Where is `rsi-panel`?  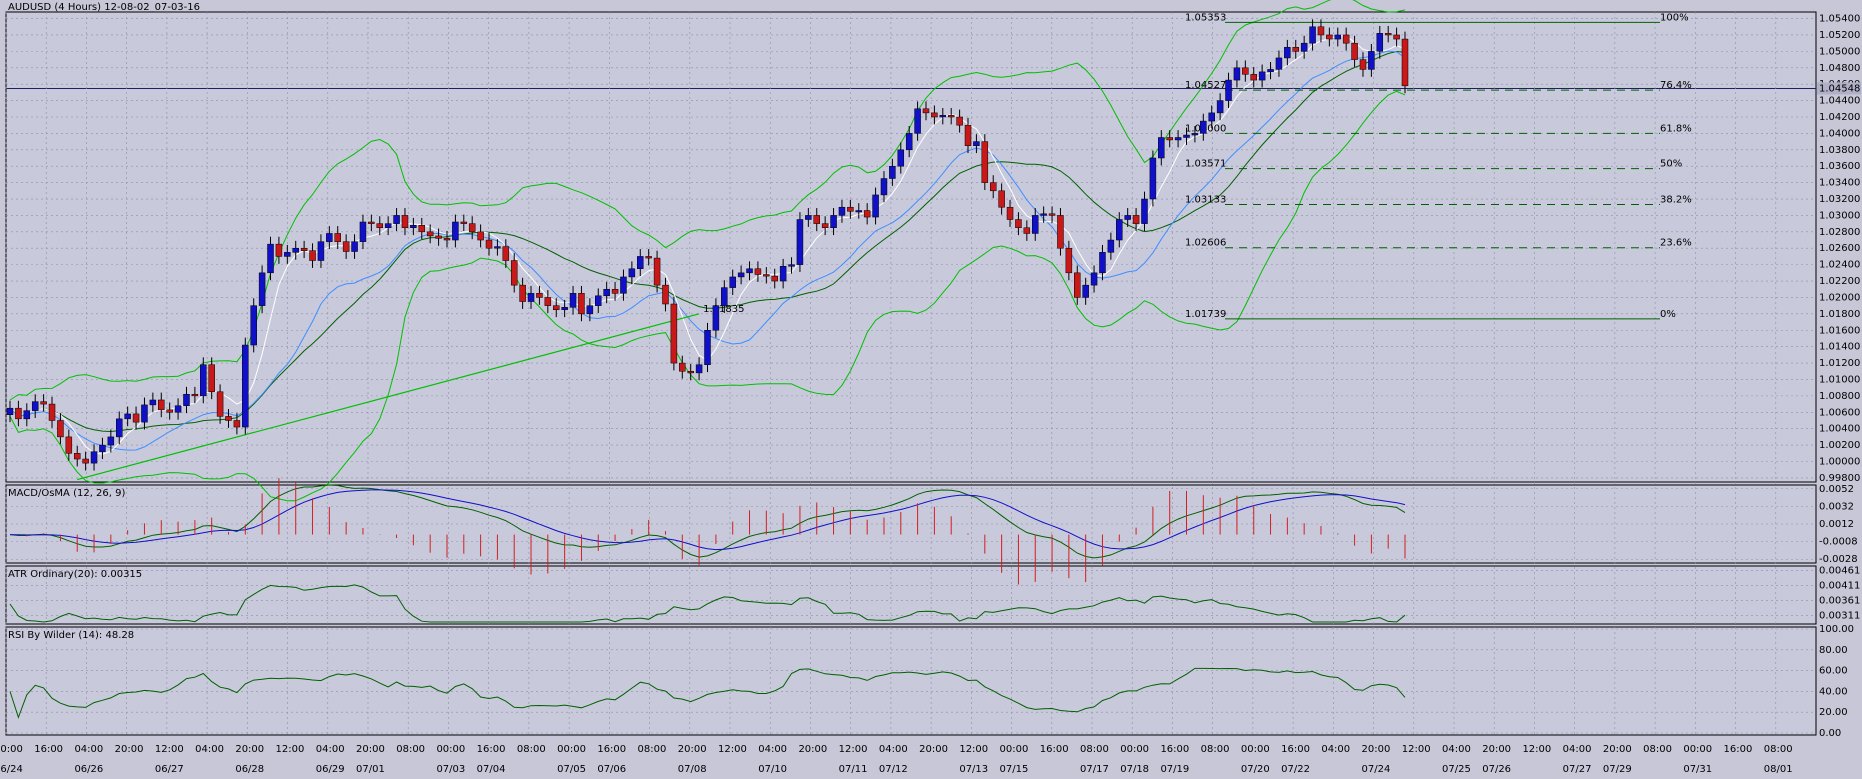
rsi-panel is located at coordinates (911, 681).